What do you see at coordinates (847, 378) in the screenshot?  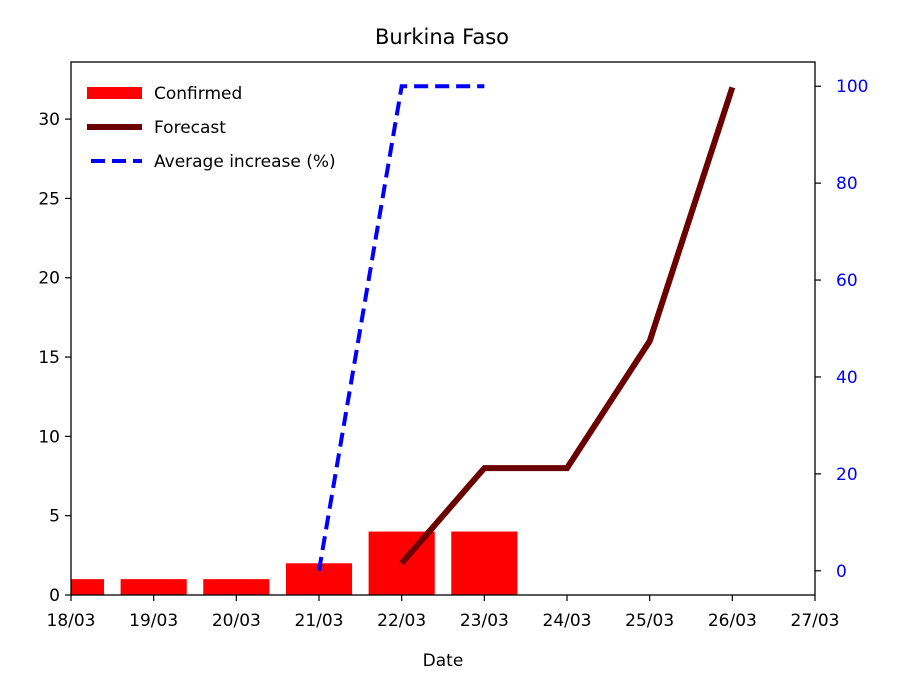 I see `y-right-tick-label: 40` at bounding box center [847, 378].